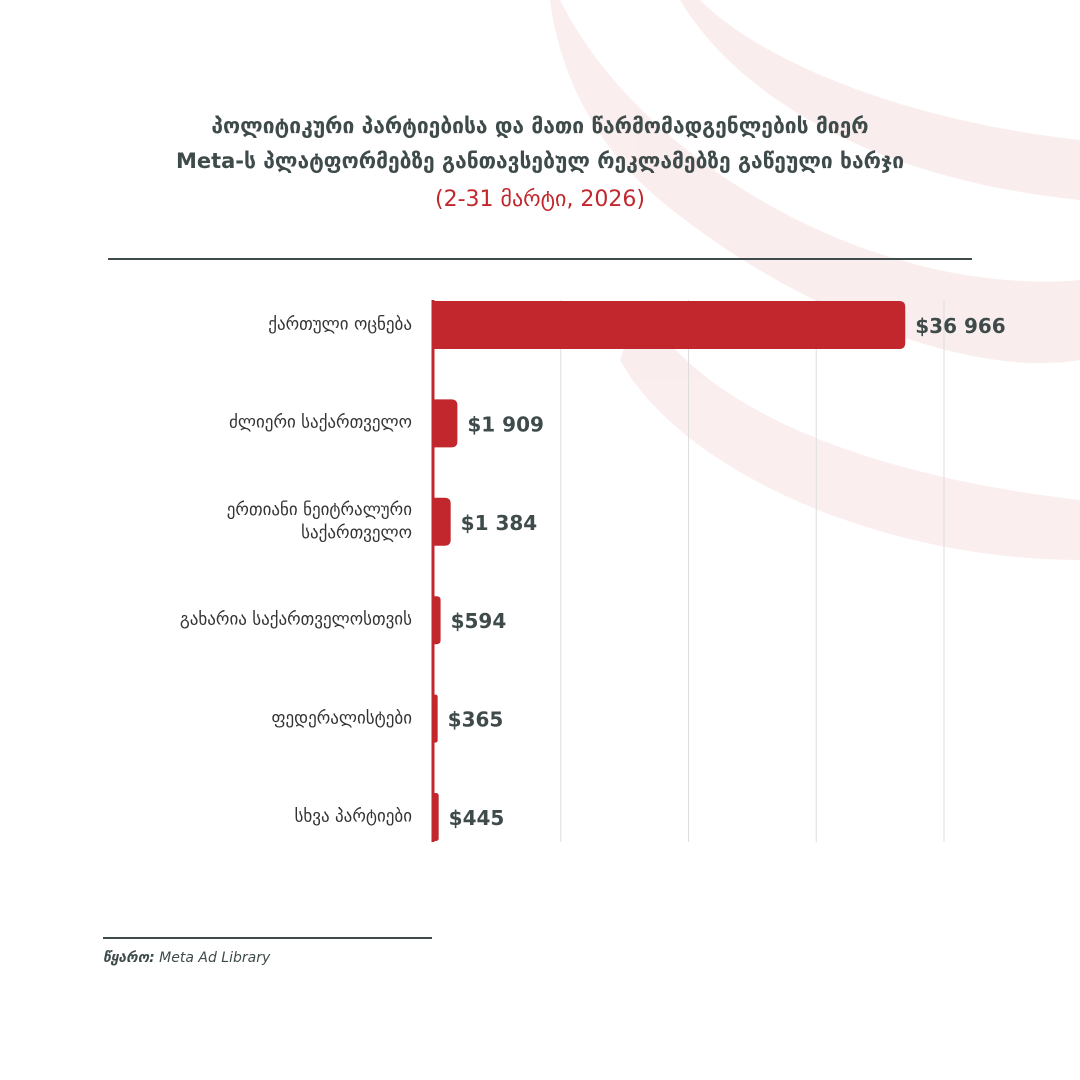 This screenshot has height=1080, width=1080. I want to click on y-tick-label: ერთიანი ნეიტრალური საქართველო, so click(319, 521).